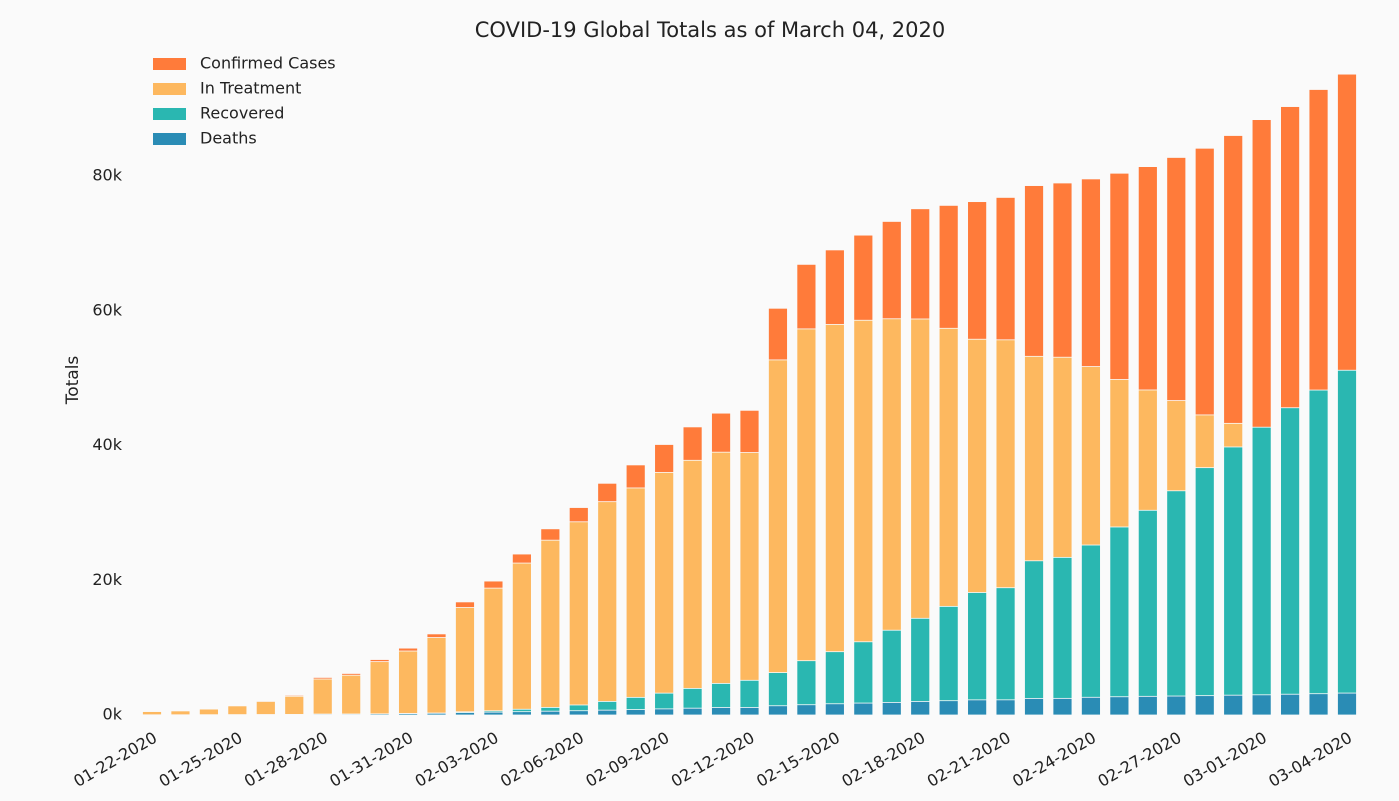  I want to click on y-tick-label: 20k, so click(107, 579).